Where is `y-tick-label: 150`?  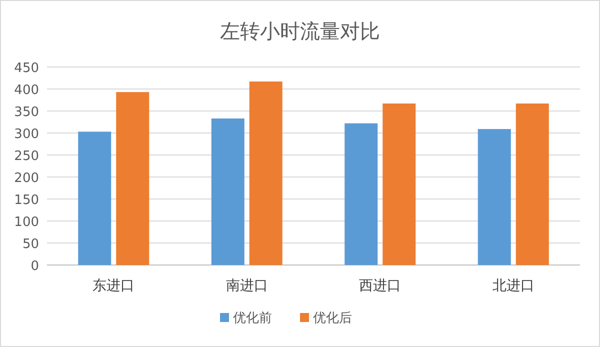
y-tick-label: 150 is located at coordinates (26, 200).